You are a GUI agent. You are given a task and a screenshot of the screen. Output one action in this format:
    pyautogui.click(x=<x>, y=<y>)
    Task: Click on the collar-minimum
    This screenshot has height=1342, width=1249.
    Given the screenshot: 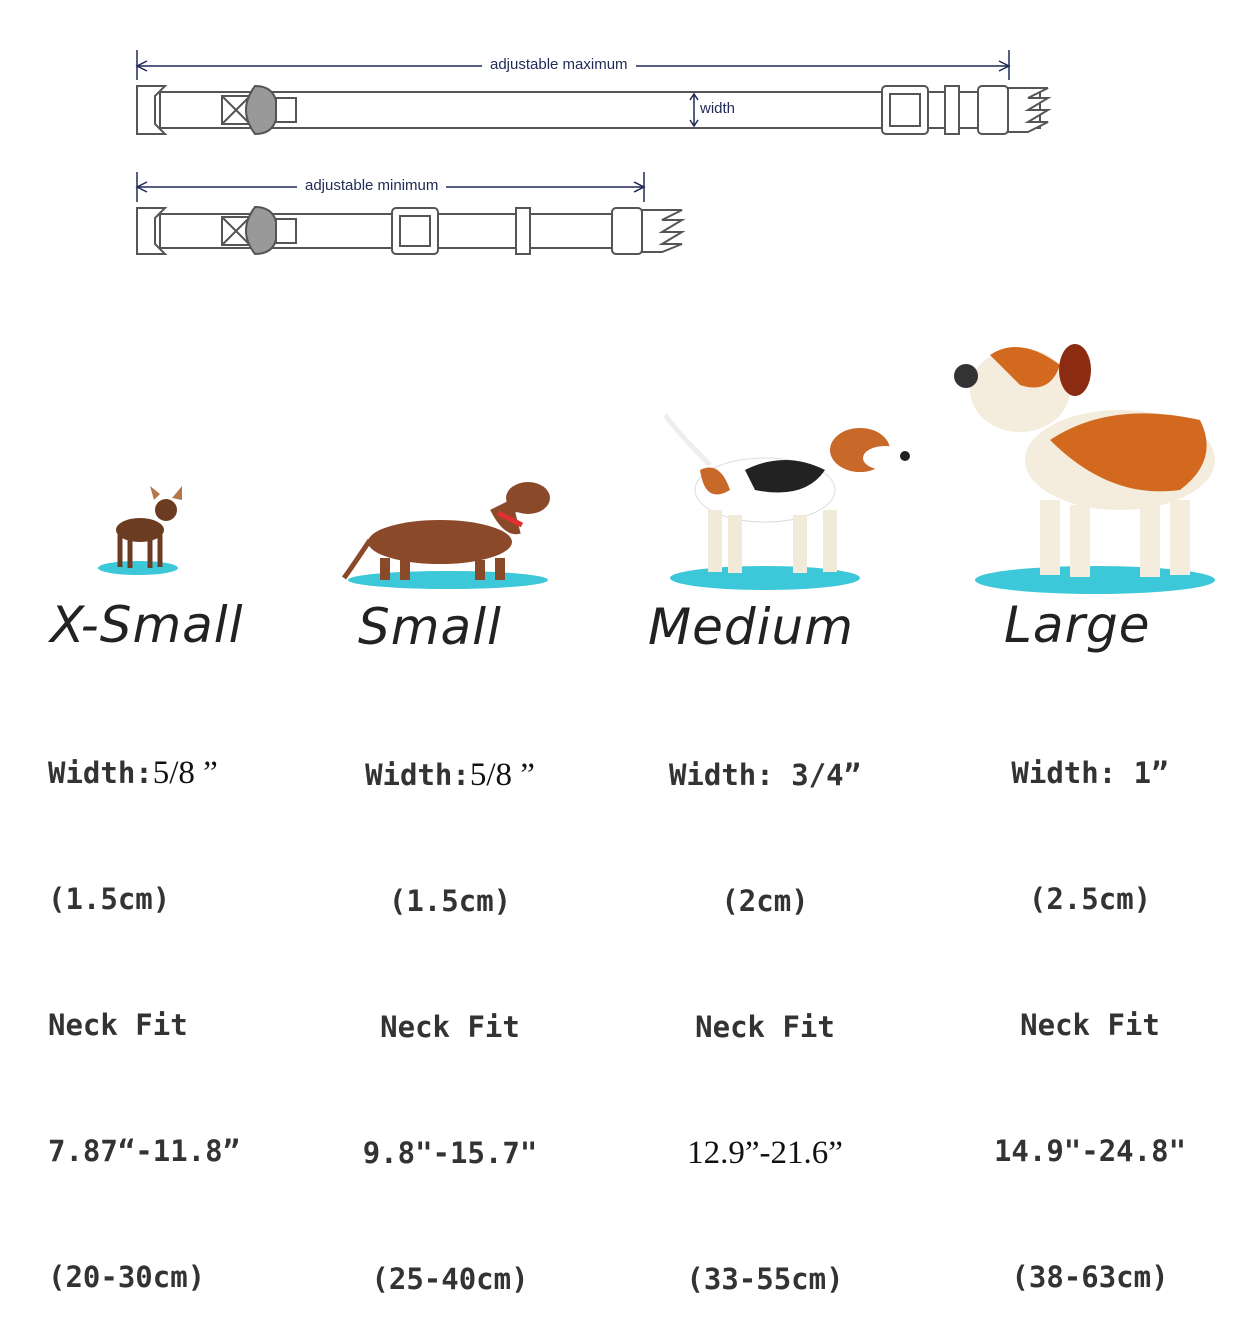 What is the action you would take?
    pyautogui.click(x=411, y=230)
    